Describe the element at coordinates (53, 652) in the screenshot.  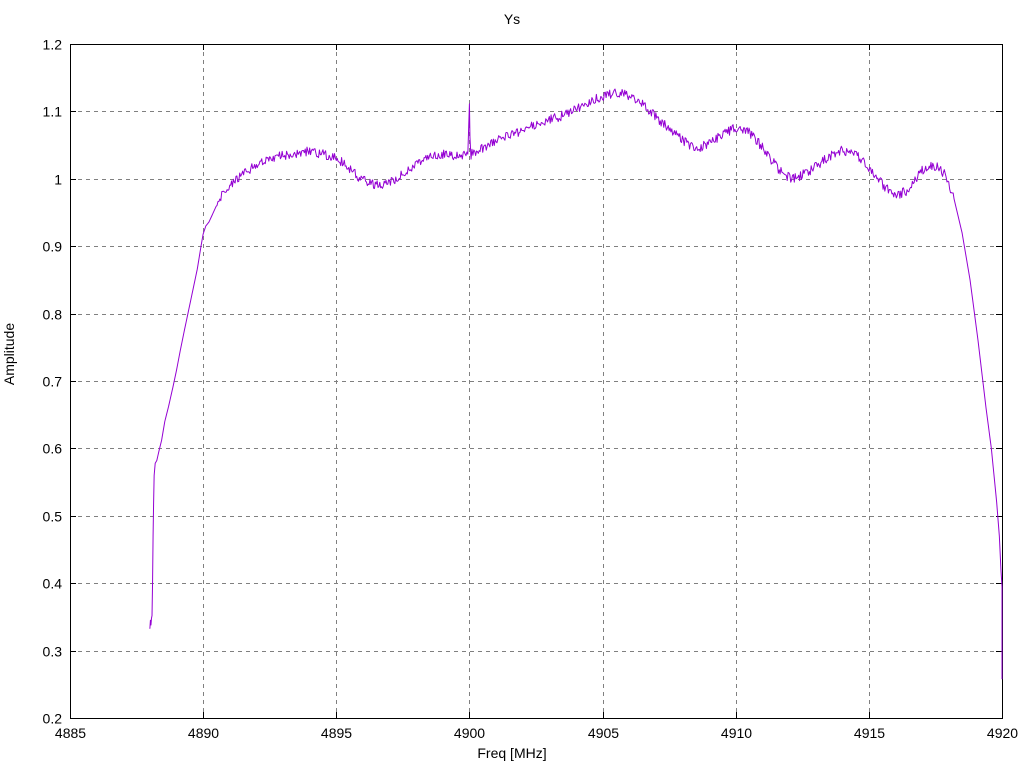
I see `y-tick-label: 0.3` at that location.